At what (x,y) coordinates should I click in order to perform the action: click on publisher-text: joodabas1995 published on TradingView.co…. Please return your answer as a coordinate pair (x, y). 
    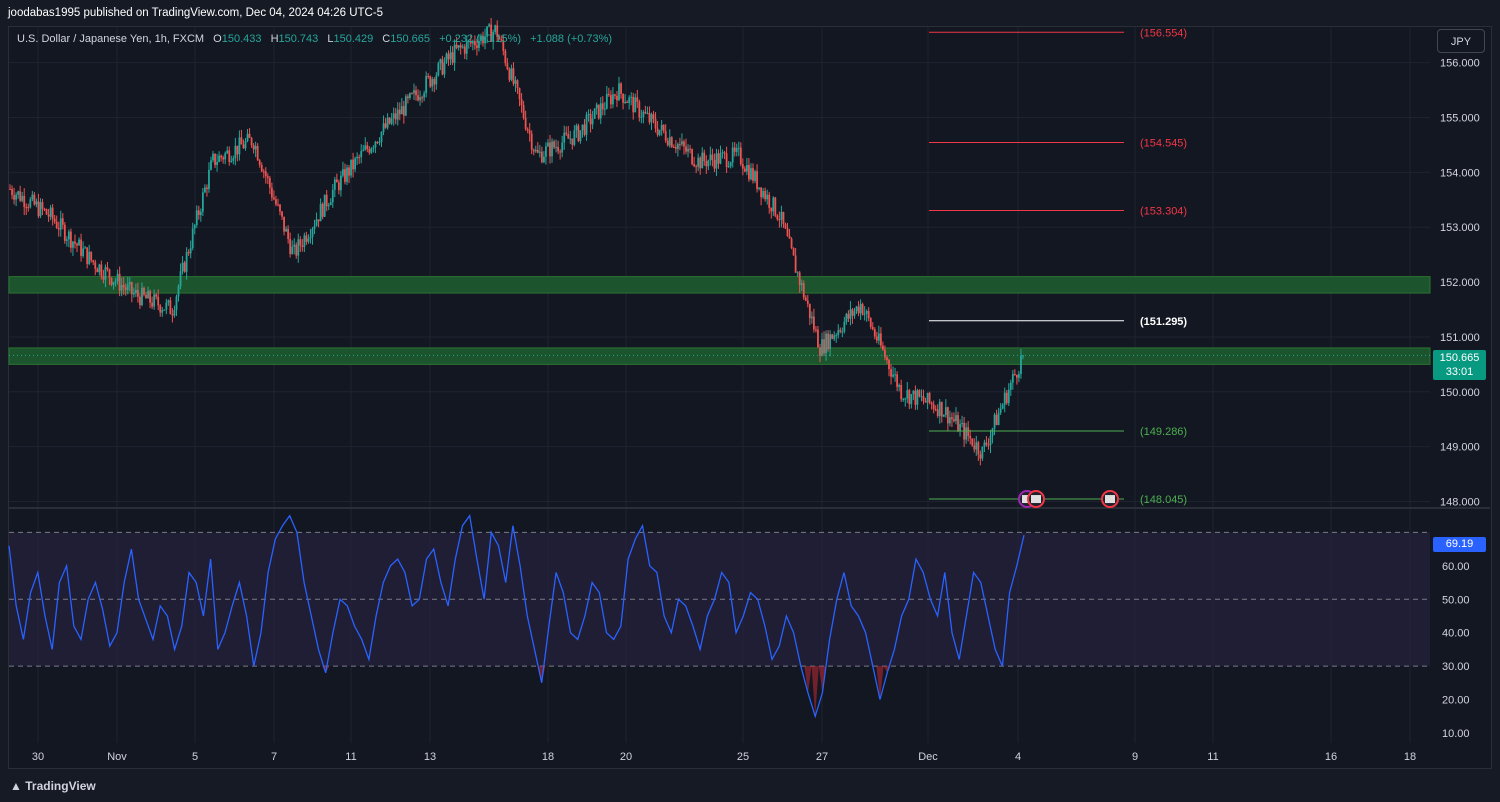
    Looking at the image, I should click on (196, 13).